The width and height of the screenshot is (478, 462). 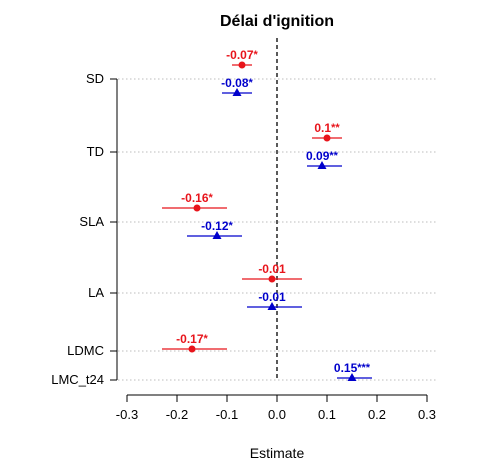 What do you see at coordinates (322, 156) in the screenshot?
I see `data-label: 0.09**` at bounding box center [322, 156].